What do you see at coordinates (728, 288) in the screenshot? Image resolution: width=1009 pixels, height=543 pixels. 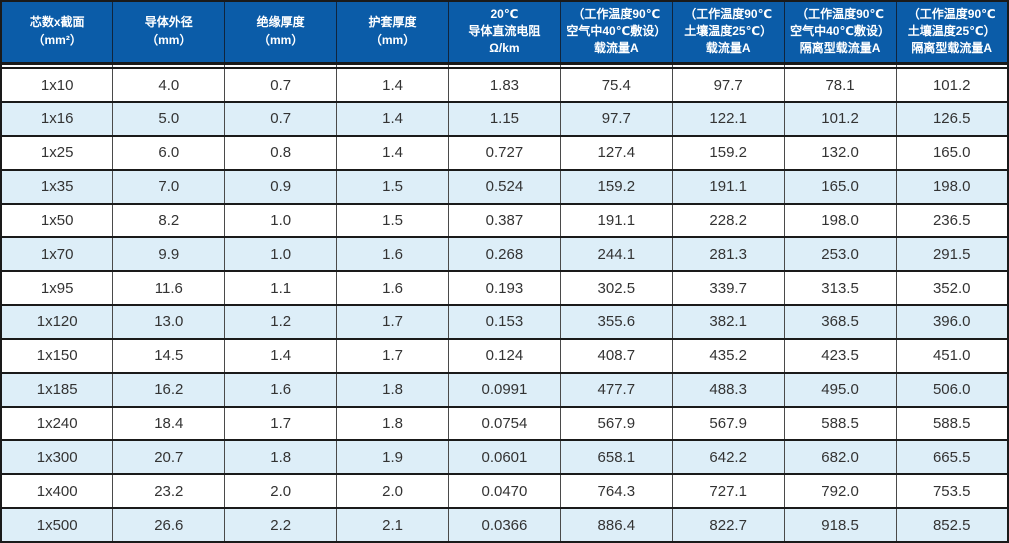 I see `value-cell: 339.7` at bounding box center [728, 288].